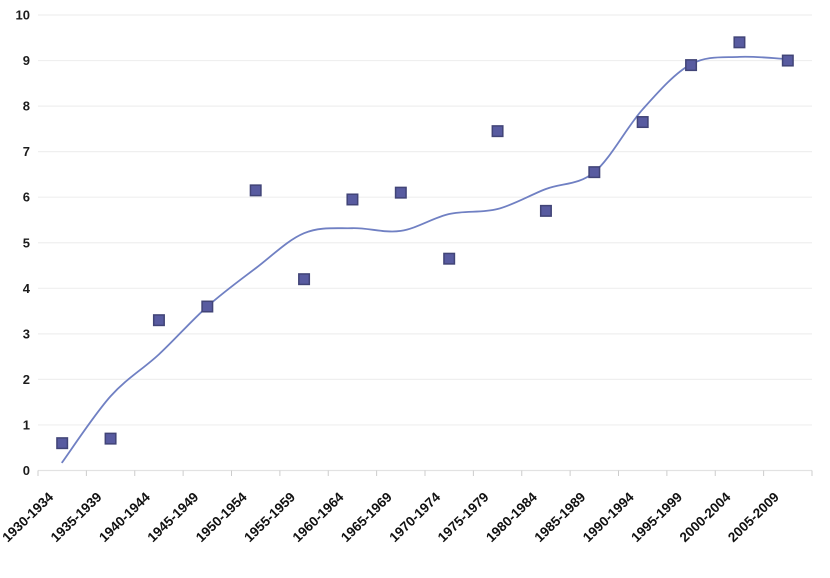 The image size is (830, 578). Describe the element at coordinates (26, 470) in the screenshot. I see `y-axis-tick-label: 0` at that location.